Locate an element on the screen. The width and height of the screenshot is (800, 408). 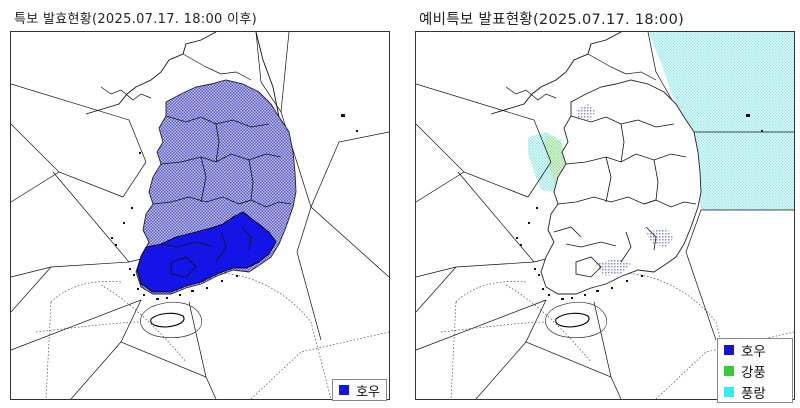
legend-label: 풍랑 is located at coordinates (753, 393).